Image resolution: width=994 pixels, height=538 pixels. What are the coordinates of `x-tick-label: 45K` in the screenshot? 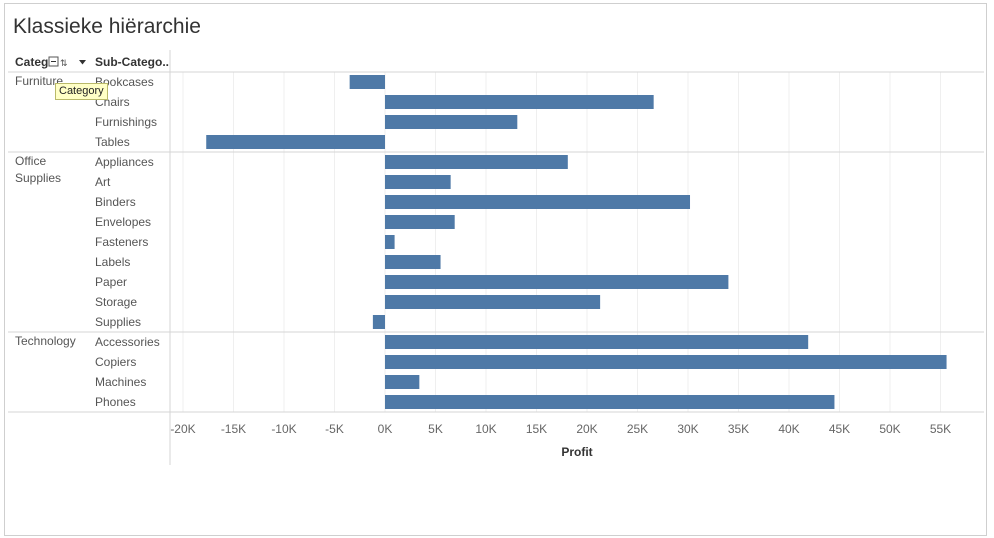 It's located at (839, 429).